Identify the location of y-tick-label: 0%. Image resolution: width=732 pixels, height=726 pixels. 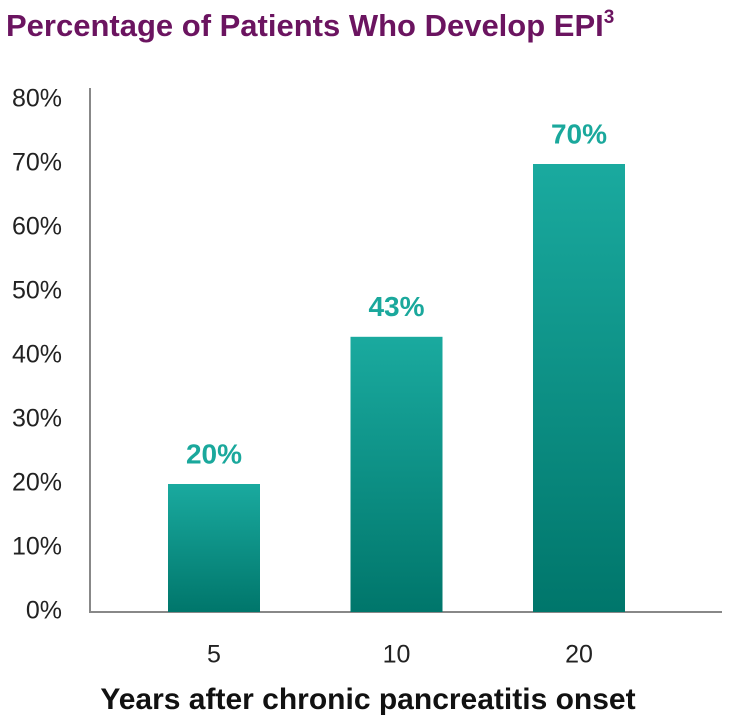
(44, 611).